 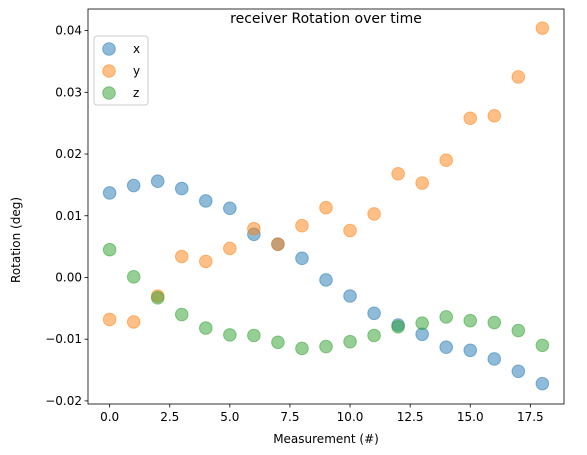 I want to click on y-tick-label: 0.04, so click(x=68, y=31).